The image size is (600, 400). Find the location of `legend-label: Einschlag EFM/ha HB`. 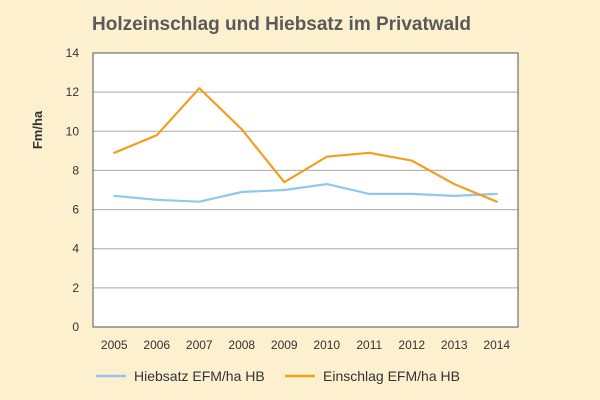

legend-label: Einschlag EFM/ha HB is located at coordinates (391, 376).